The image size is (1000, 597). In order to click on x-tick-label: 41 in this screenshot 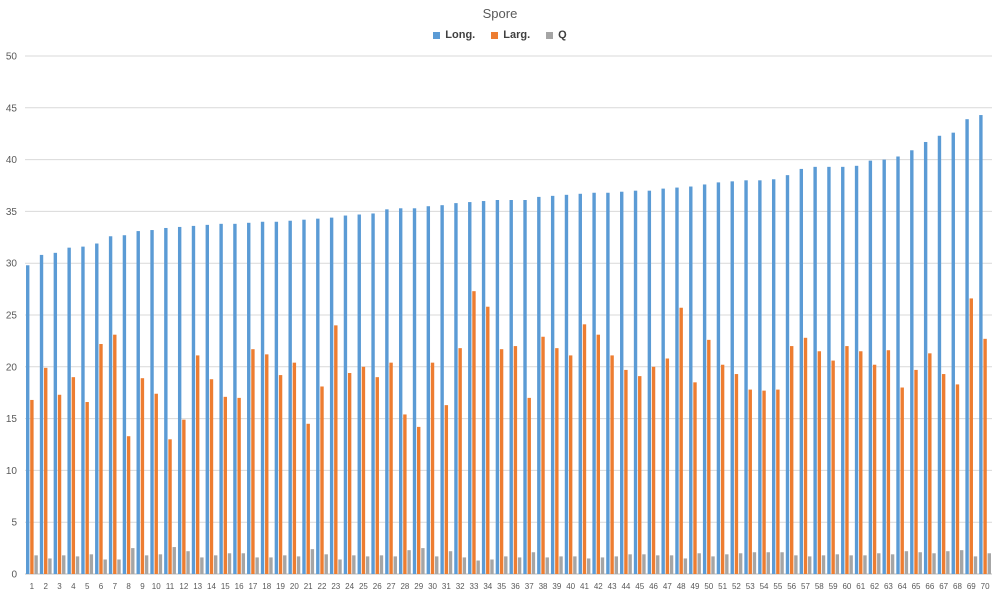, I will do `click(584, 586)`.